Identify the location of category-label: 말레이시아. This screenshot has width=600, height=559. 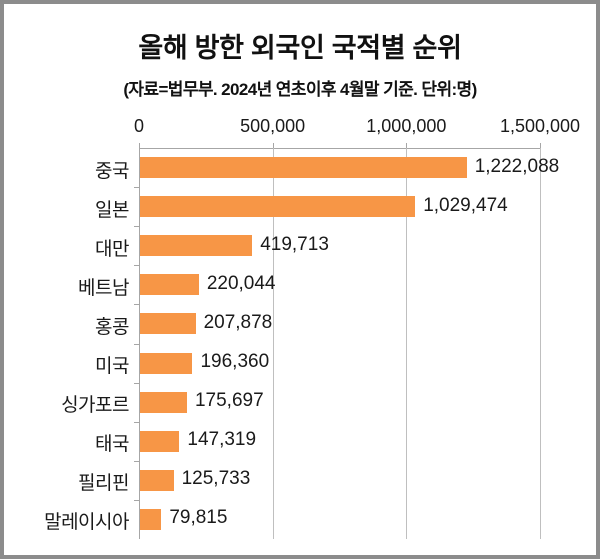
(86, 523).